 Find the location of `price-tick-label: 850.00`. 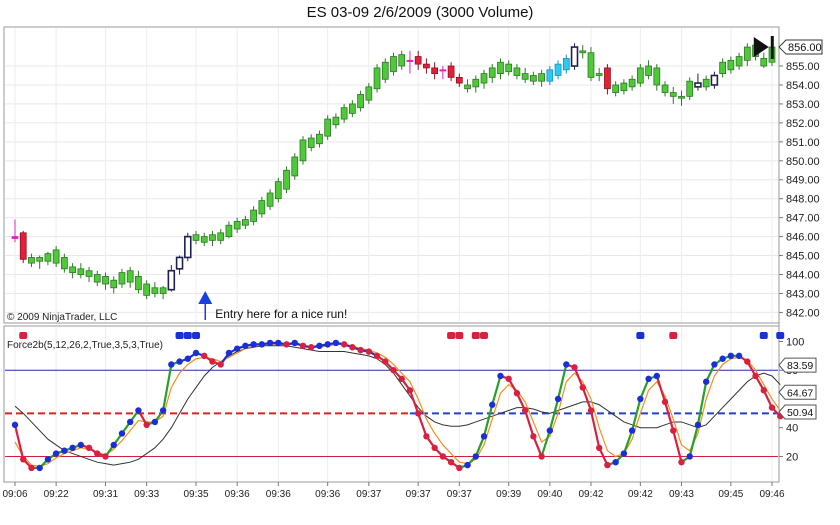

price-tick-label: 850.00 is located at coordinates (803, 162).